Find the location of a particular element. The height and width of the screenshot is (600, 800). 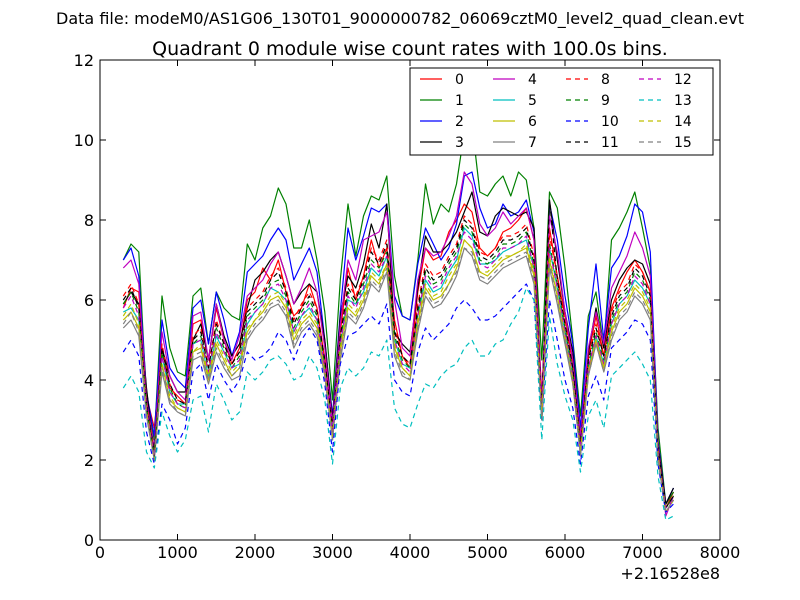

x-offset-label: +2.16528e8 is located at coordinates (670, 573).